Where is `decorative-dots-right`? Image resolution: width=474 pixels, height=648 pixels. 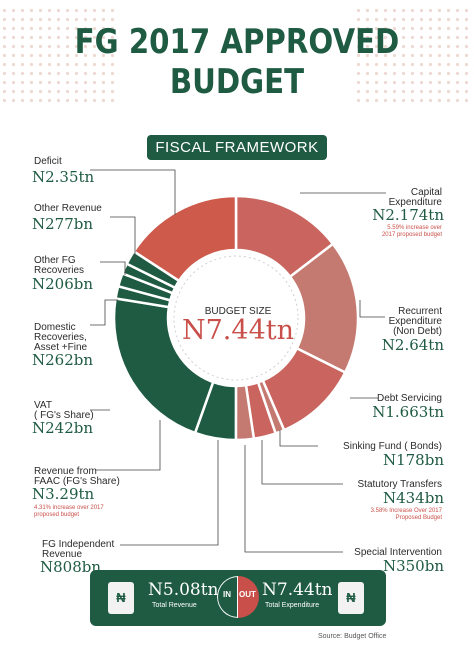
decorative-dots-right is located at coordinates (414, 56).